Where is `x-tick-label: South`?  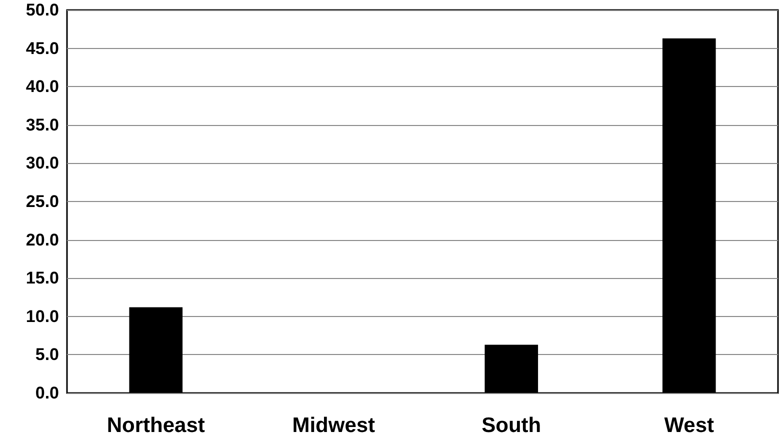
x-tick-label: South is located at coordinates (512, 425).